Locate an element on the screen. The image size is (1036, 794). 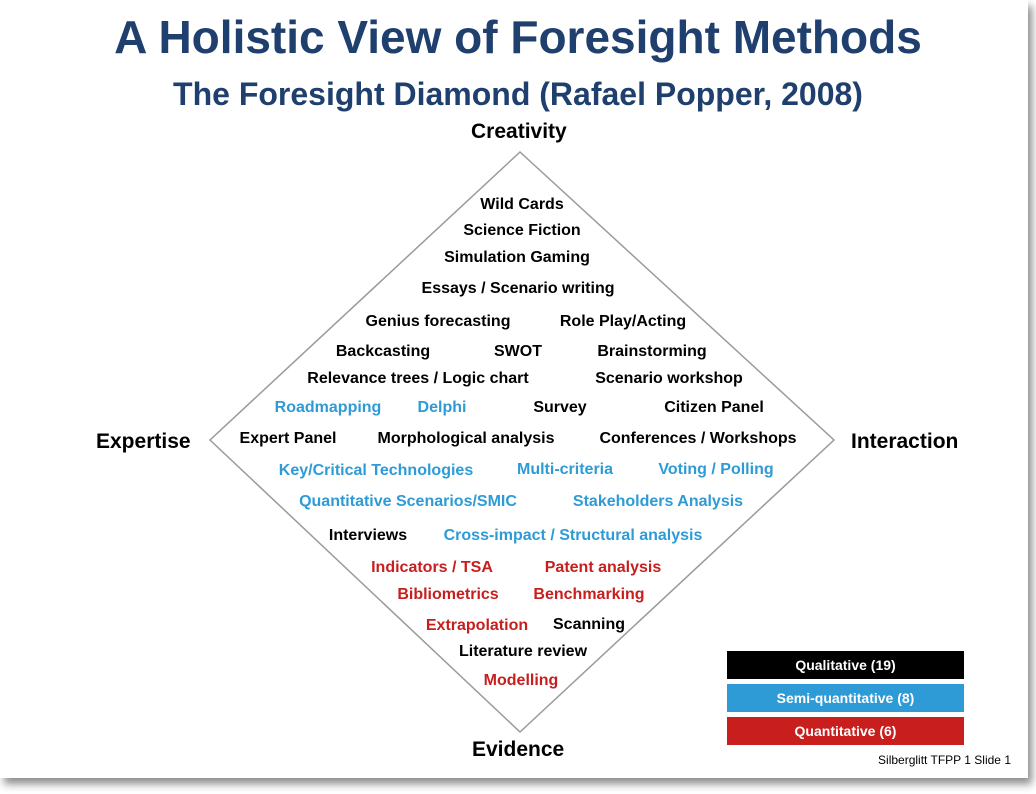
method-morphological-analysis: Morphological analysis is located at coordinates (466, 438).